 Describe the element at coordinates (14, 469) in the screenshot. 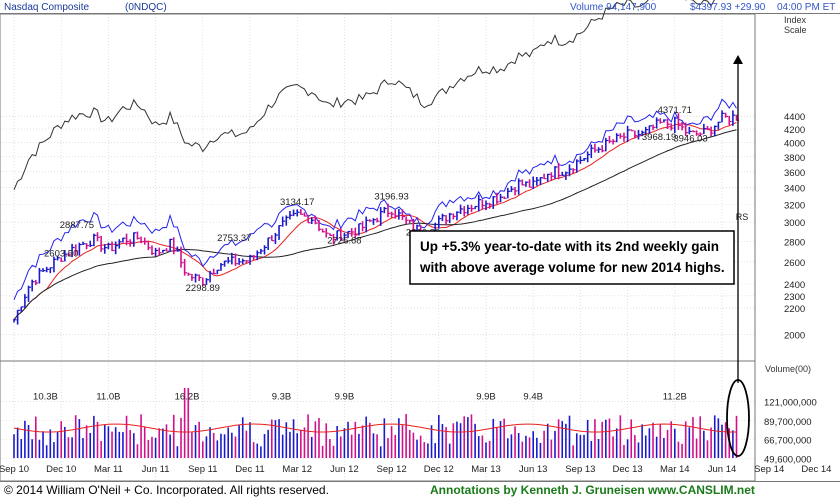

I see `x-tick-label: Sep 10` at that location.